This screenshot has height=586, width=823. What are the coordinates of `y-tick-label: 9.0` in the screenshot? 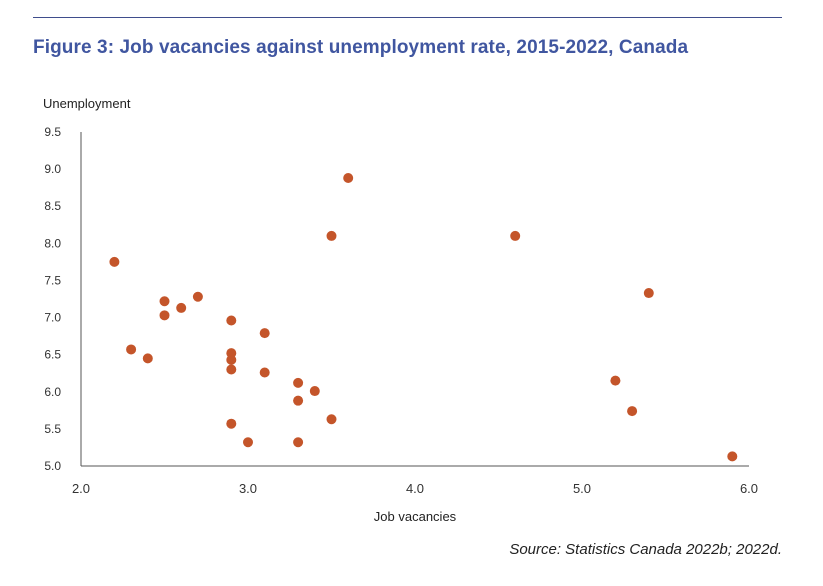 It's located at (52, 169).